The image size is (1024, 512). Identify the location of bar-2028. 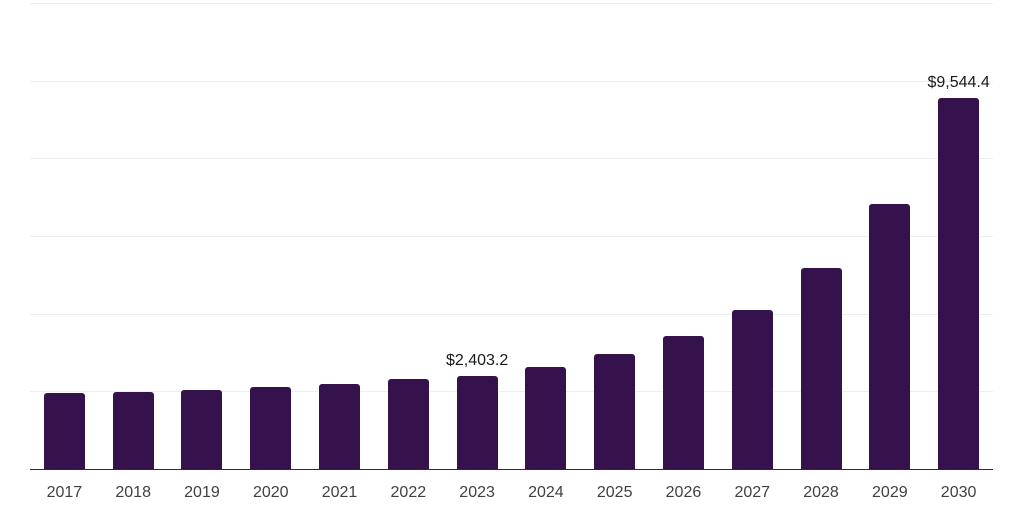
(821, 368).